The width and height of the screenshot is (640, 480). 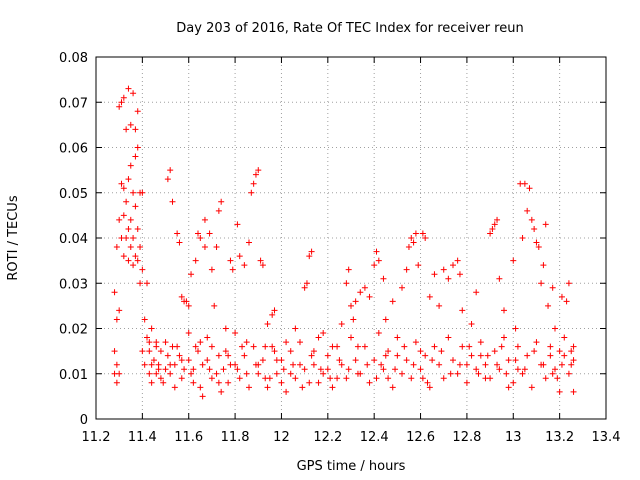 What do you see at coordinates (73, 239) in the screenshot?
I see `y-tick-label: 0.04` at bounding box center [73, 239].